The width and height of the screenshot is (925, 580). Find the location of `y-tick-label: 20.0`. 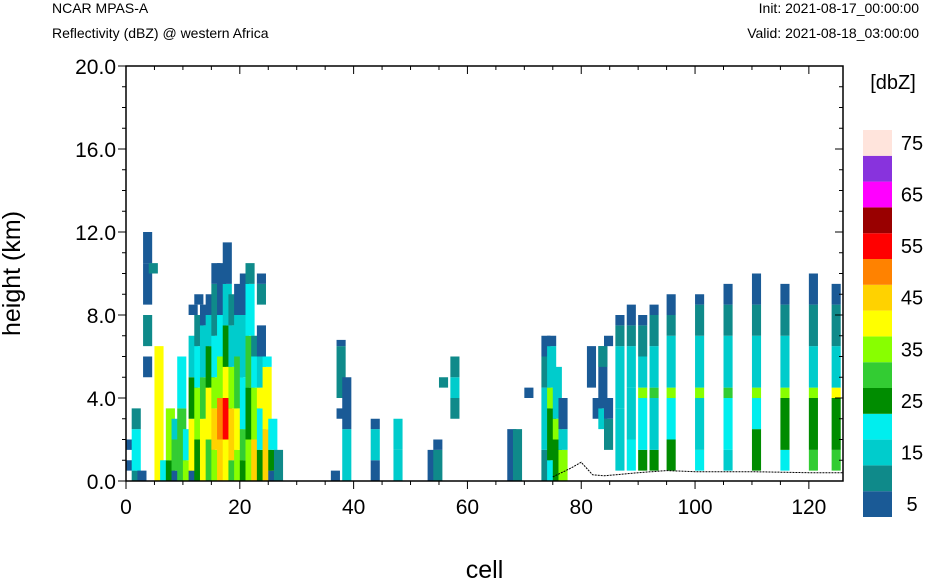

y-tick-label: 20.0 is located at coordinates (95, 67).